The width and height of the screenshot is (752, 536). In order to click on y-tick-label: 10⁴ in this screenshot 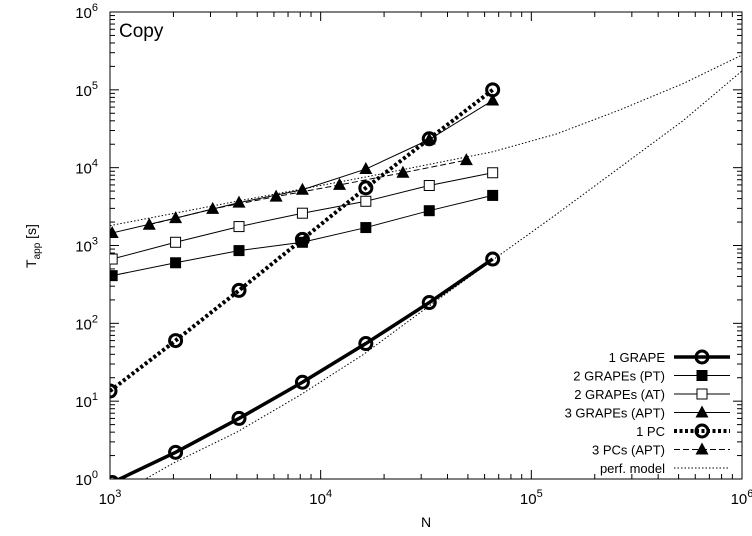, I will do `click(86, 168)`.